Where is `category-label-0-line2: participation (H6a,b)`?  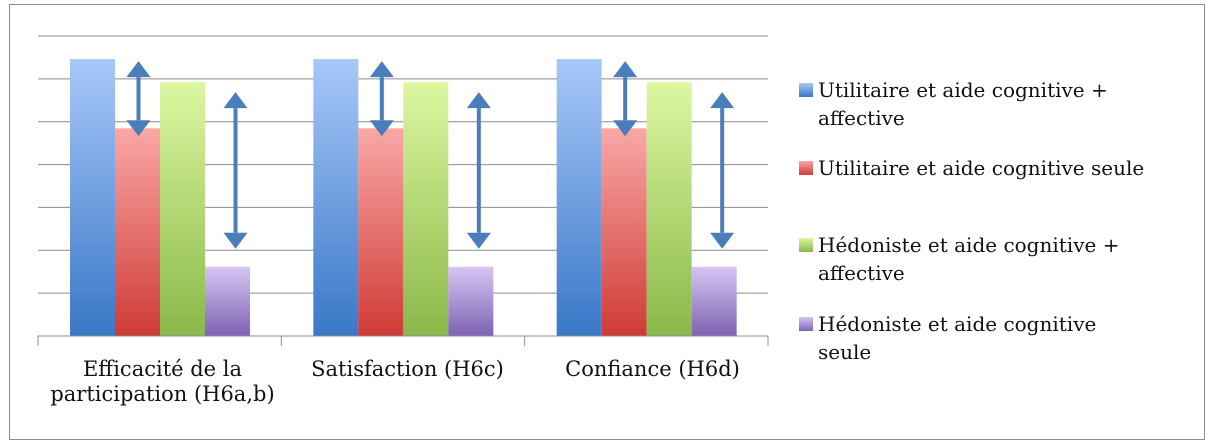
category-label-0-line2: participation (H6a,b) is located at coordinates (162, 394).